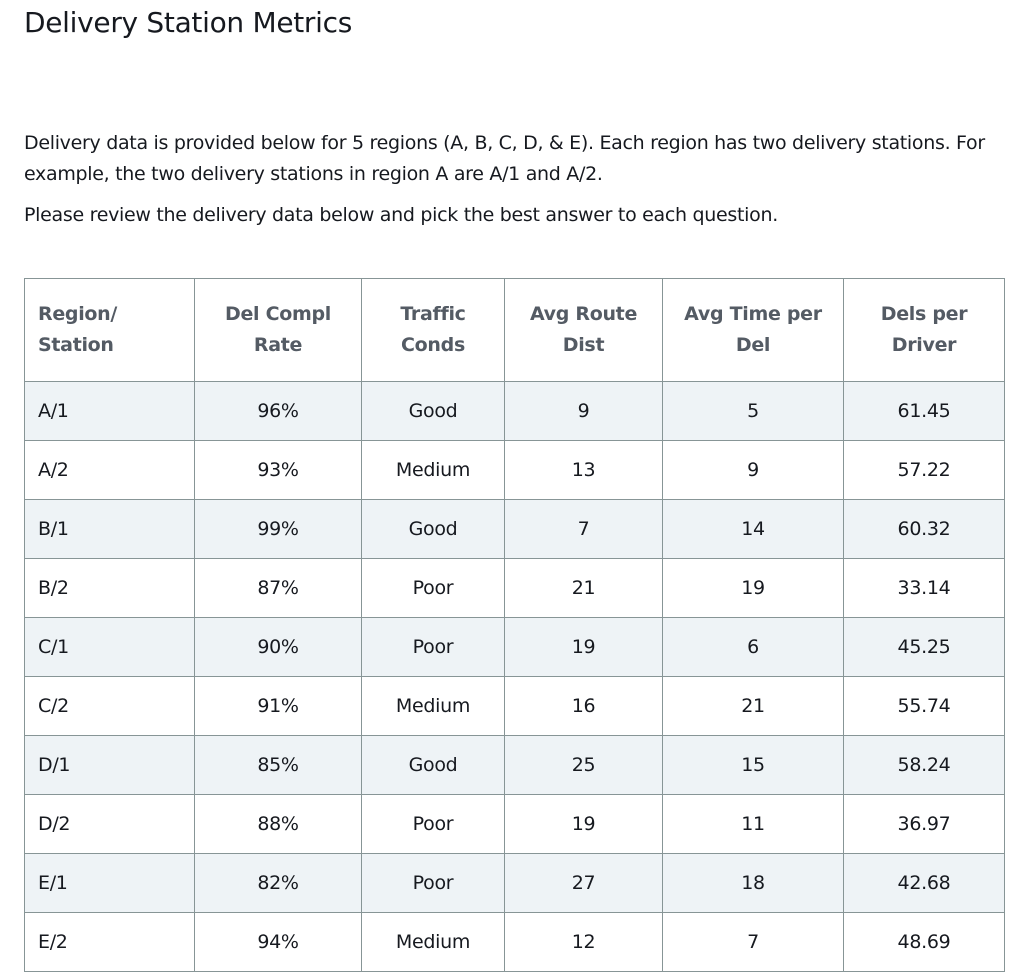  Describe the element at coordinates (109, 529) in the screenshot. I see `cell-region-station: B/1` at that location.